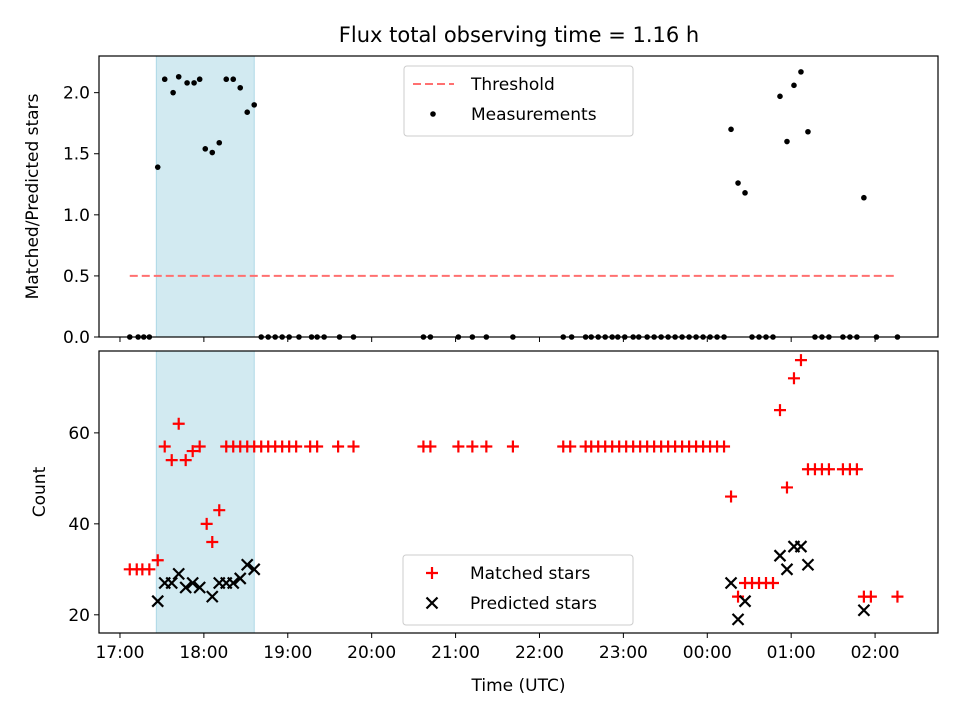 The height and width of the screenshot is (720, 960). Describe the element at coordinates (518, 686) in the screenshot. I see `x-axis-label: Time (UTC)` at that location.